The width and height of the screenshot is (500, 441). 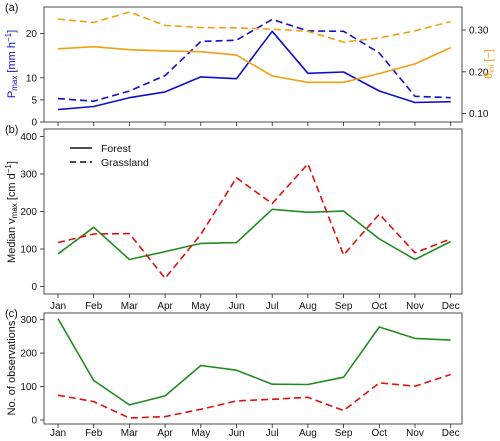 What do you see at coordinates (28, 250) in the screenshot?
I see `panel-b-y-tick-label: 100` at bounding box center [28, 250].